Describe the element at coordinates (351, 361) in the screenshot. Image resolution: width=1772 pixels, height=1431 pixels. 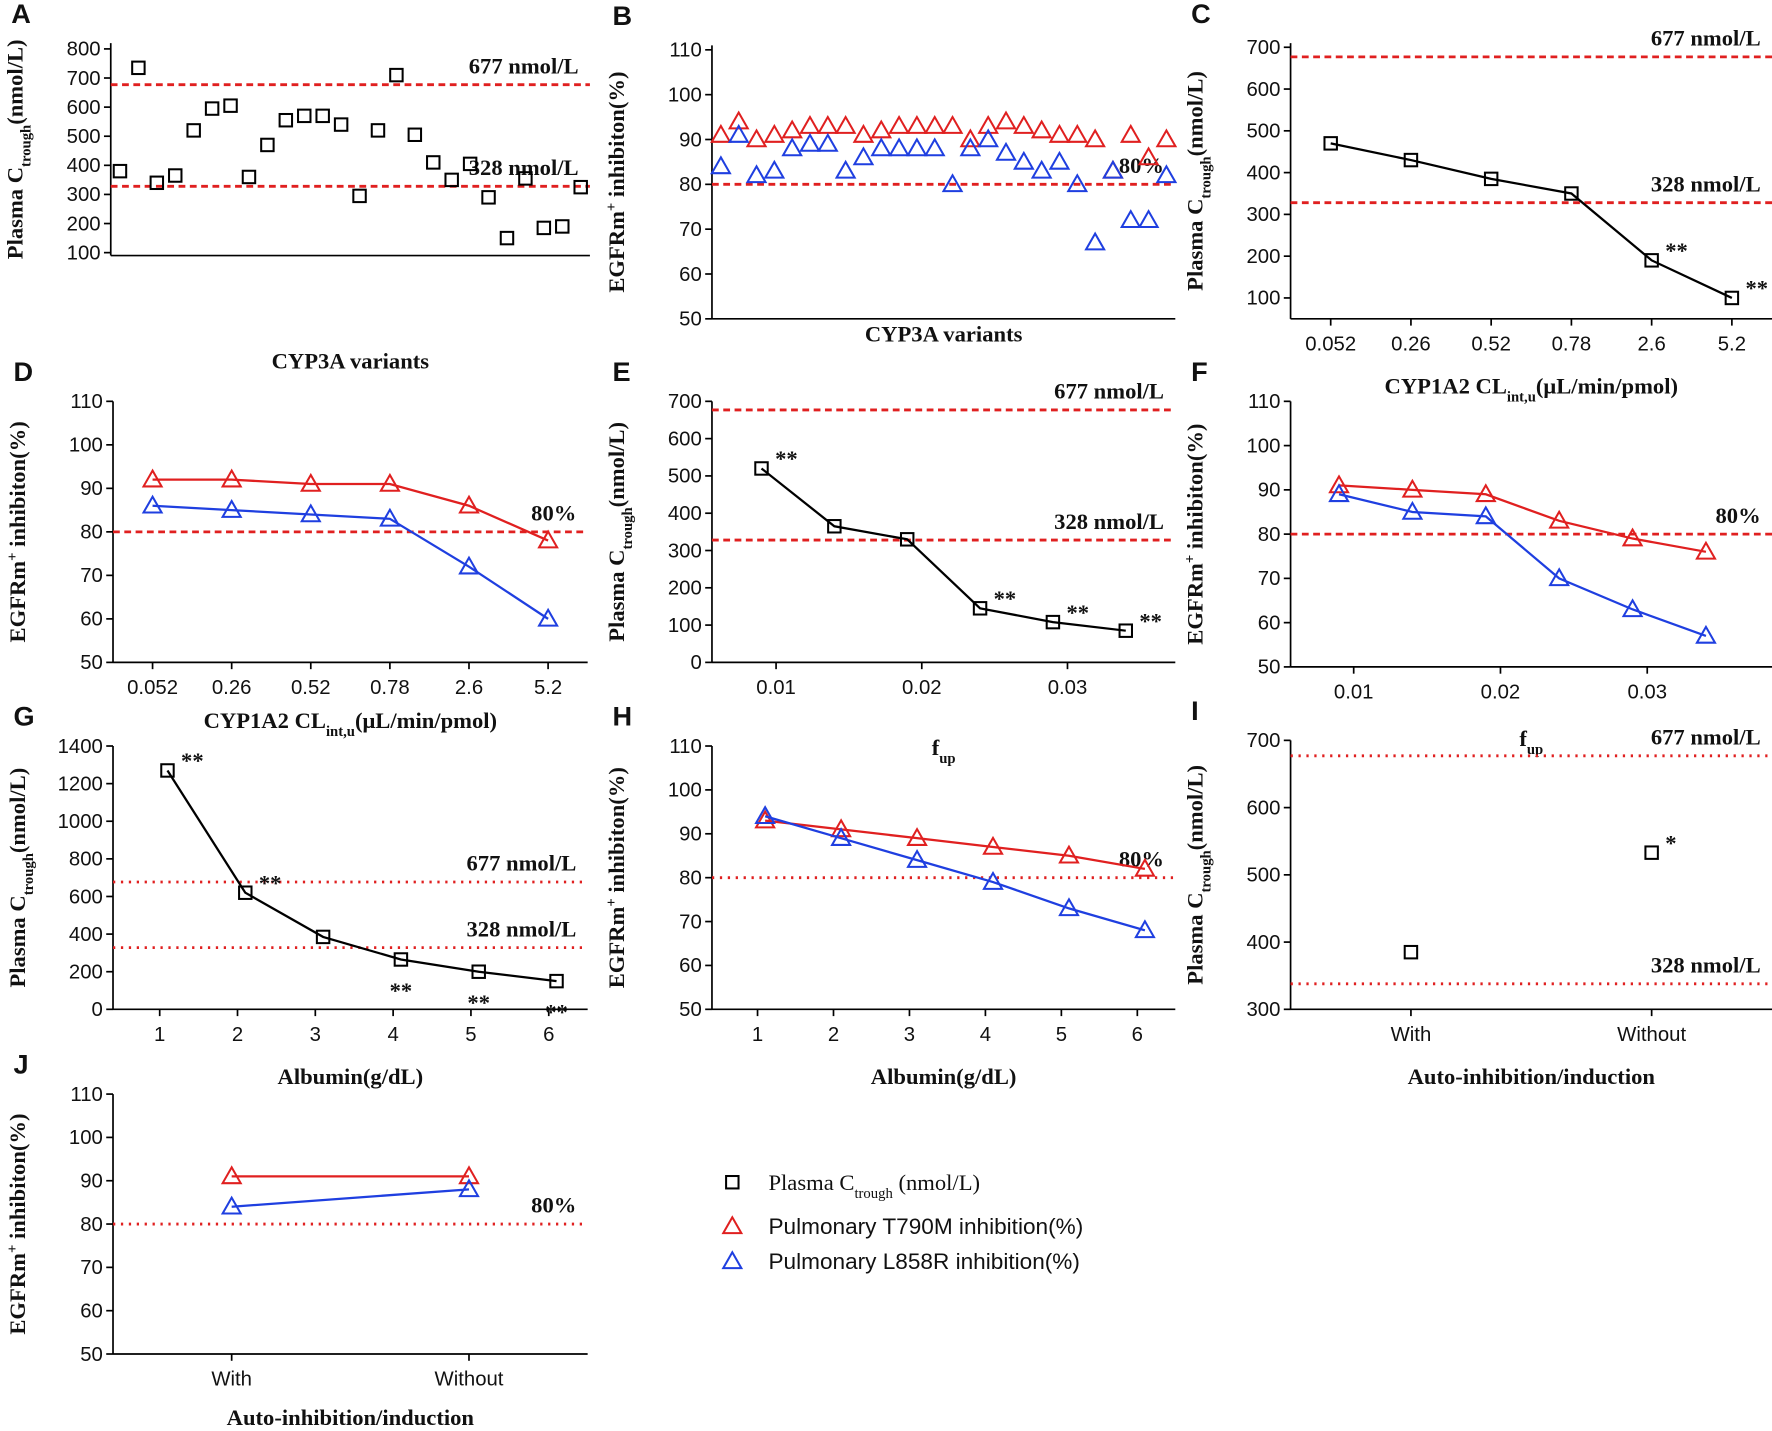
I see `x-axis-label: CYP3A variants` at that location.